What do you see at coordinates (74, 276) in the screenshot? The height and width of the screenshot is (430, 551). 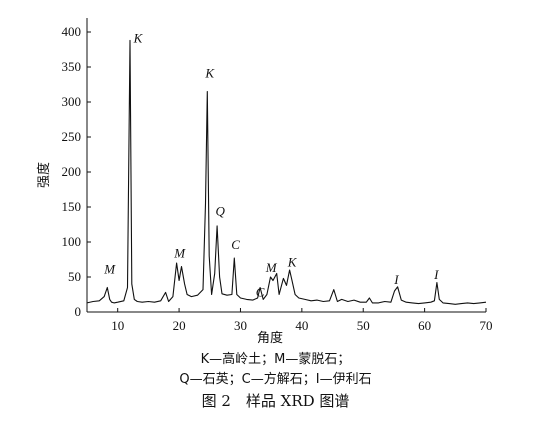 I see `y-tick-label: 50` at bounding box center [74, 276].